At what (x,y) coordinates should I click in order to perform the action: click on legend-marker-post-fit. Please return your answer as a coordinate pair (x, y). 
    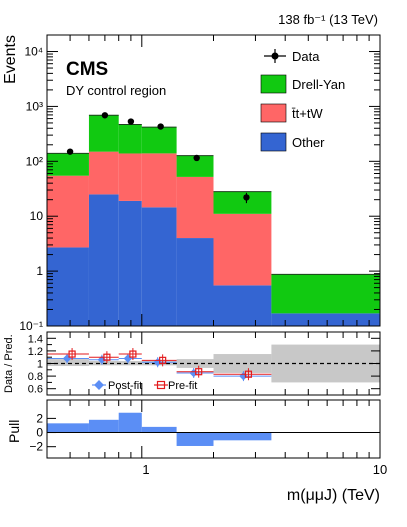
    Looking at the image, I should click on (99, 385).